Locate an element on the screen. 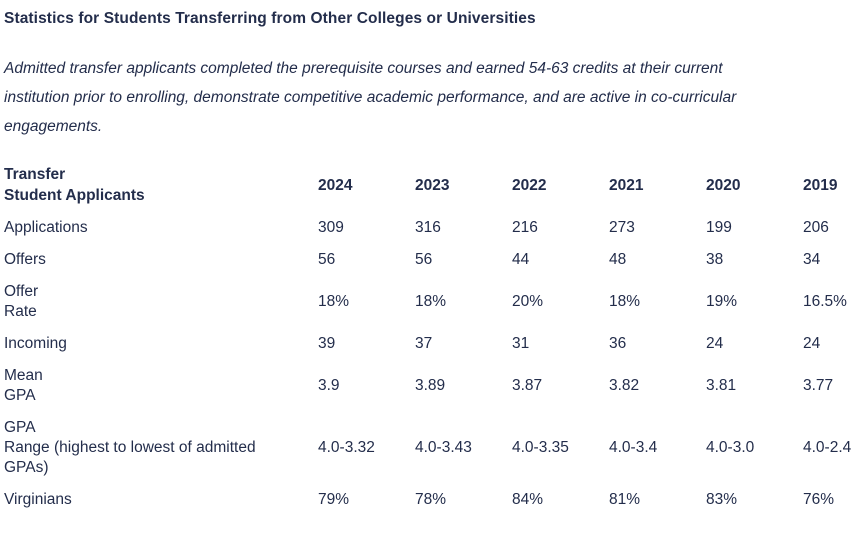 This screenshot has width=866, height=555. cell-value: 3.81 is located at coordinates (721, 385).